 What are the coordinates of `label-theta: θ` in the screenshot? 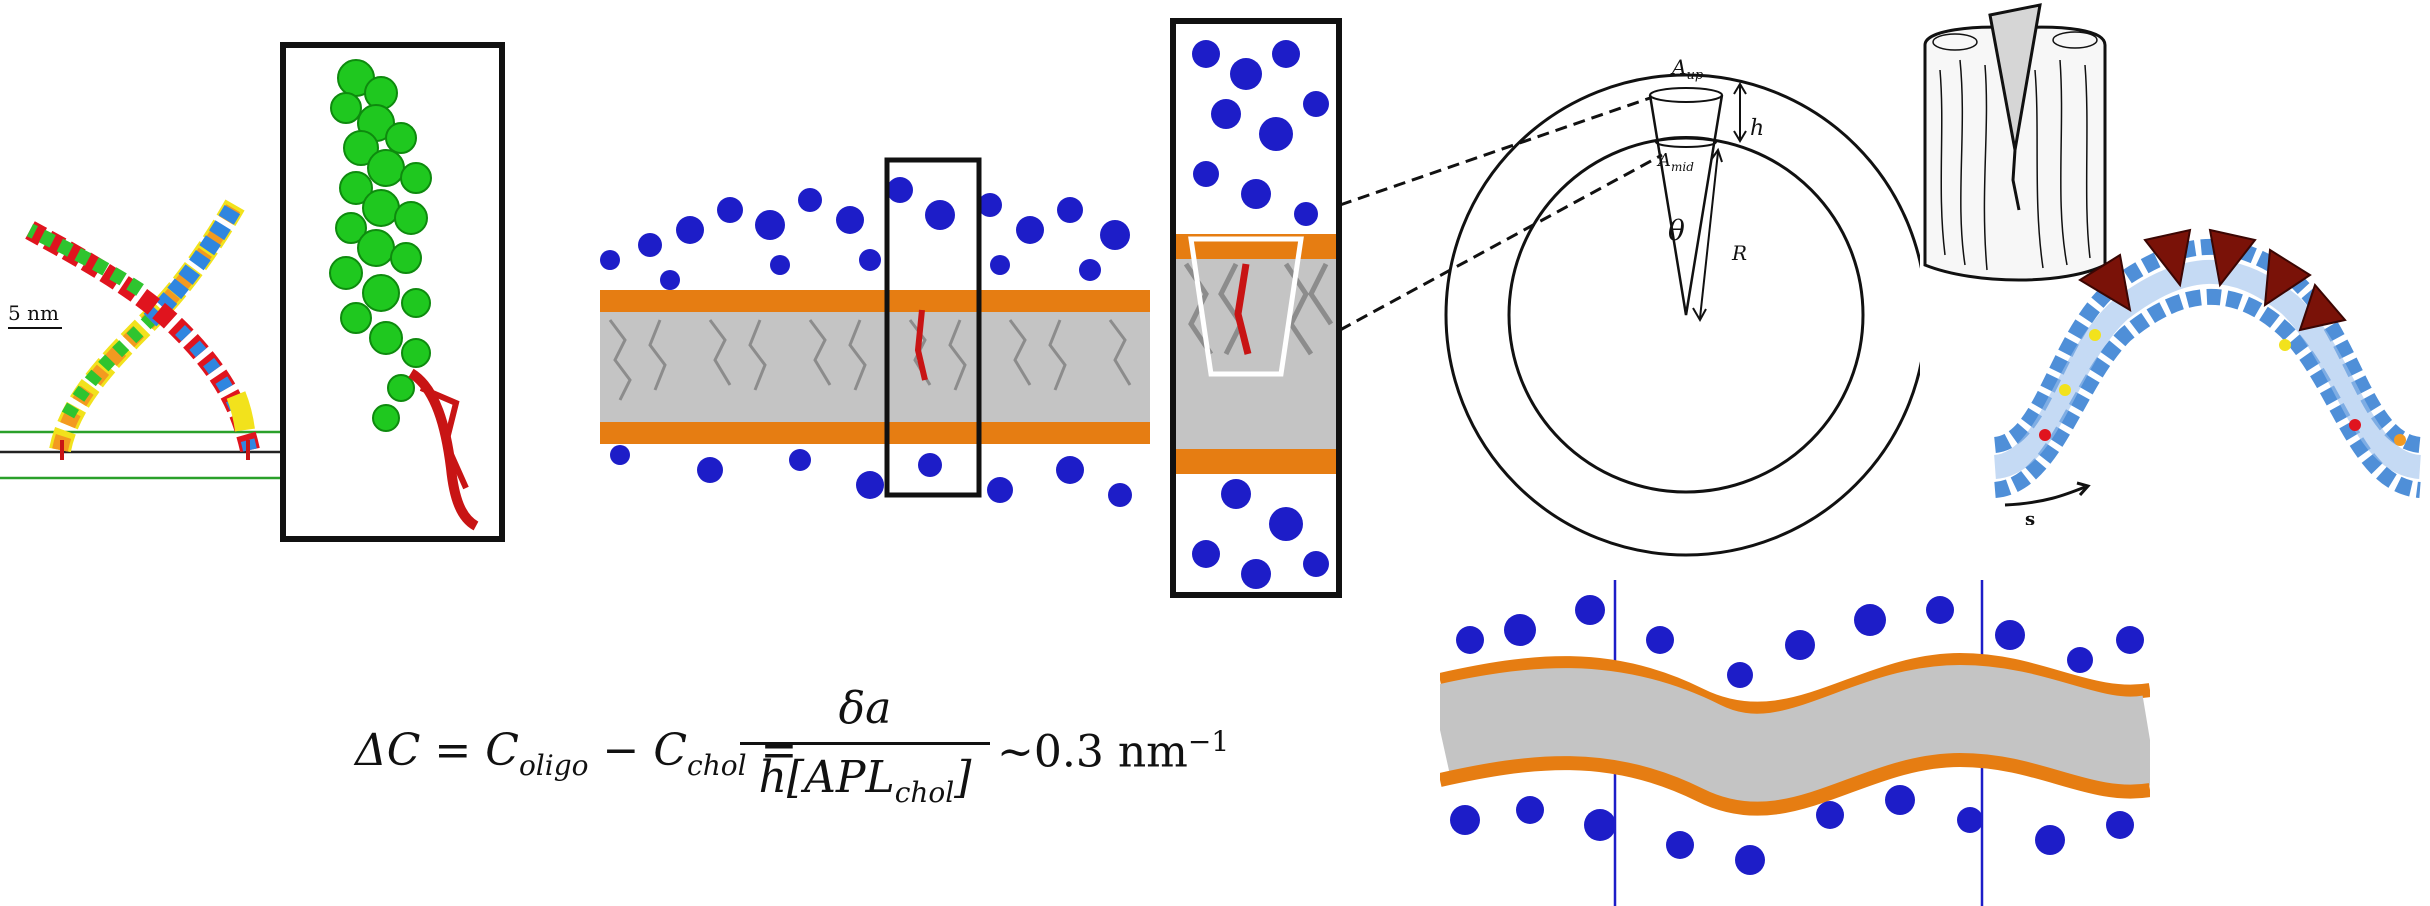 It's located at (1676, 230).